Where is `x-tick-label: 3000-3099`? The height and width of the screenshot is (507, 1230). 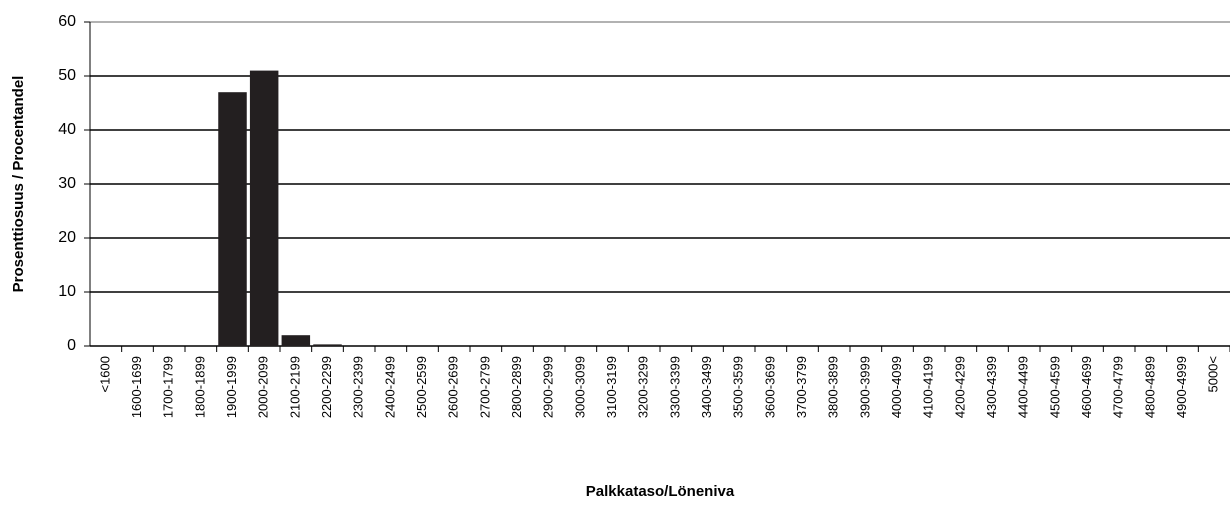 x-tick-label: 3000-3099 is located at coordinates (579, 387).